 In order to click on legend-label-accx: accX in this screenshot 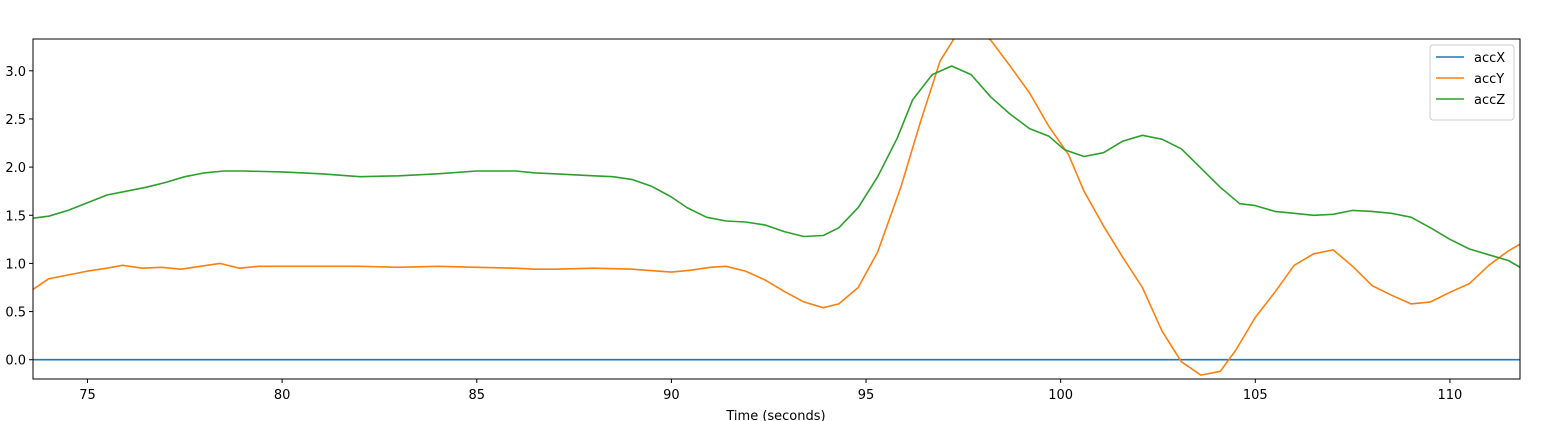, I will do `click(1489, 58)`.